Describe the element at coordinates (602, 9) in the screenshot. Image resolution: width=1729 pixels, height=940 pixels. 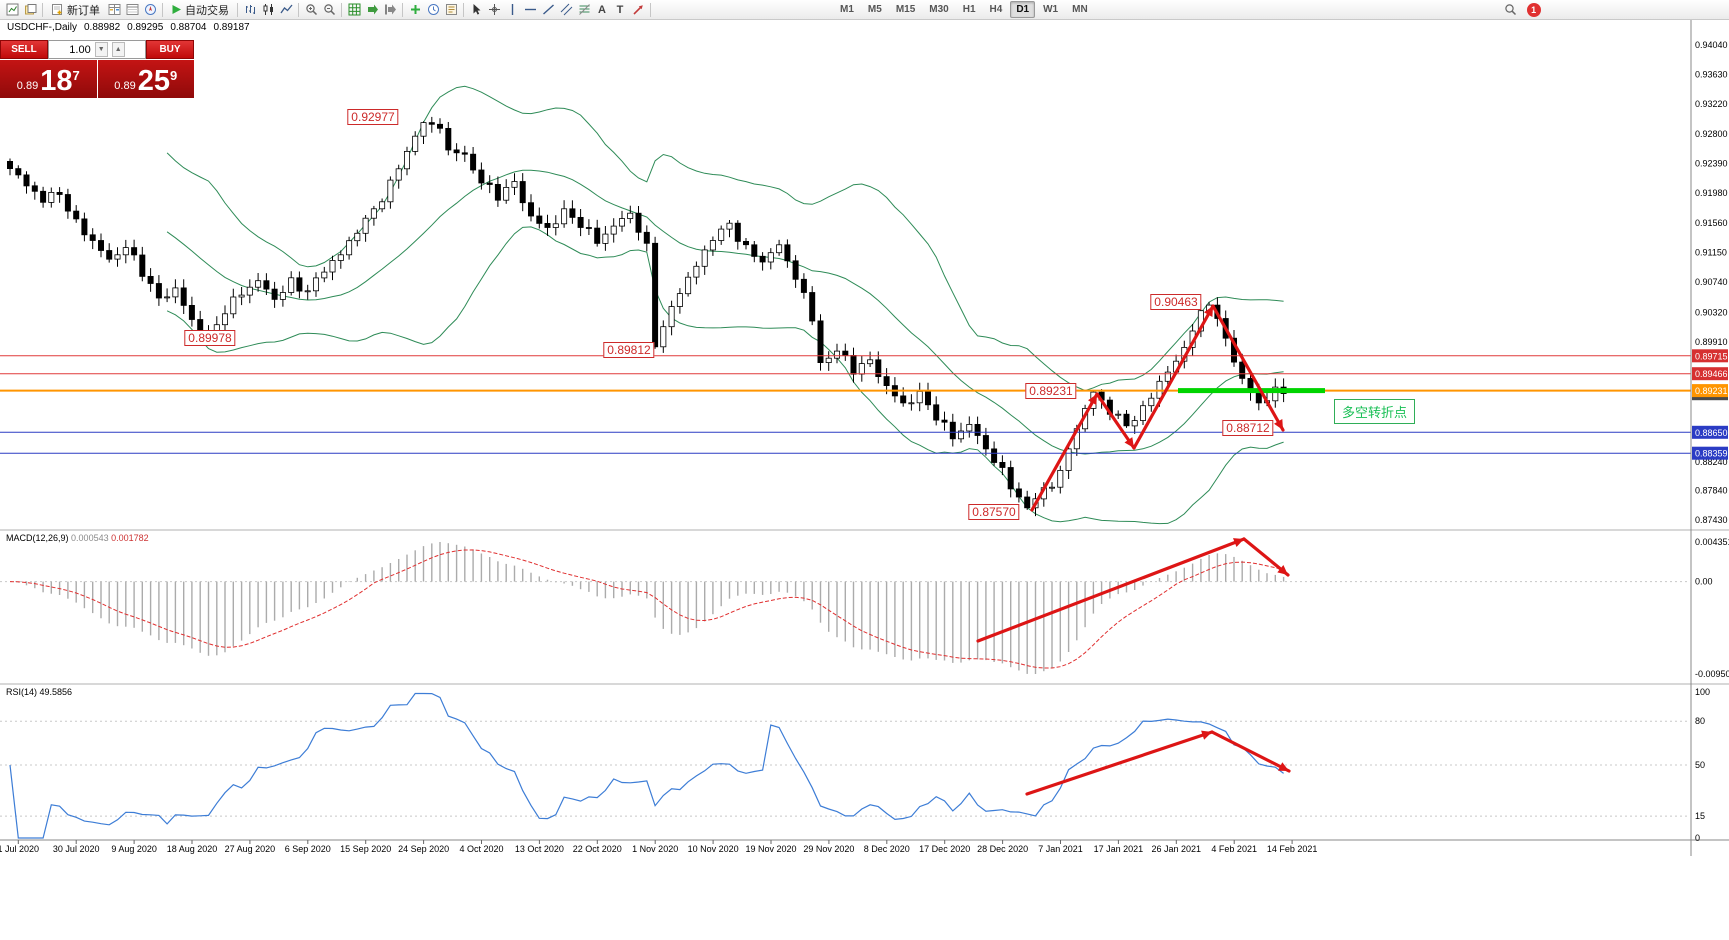
I see `text-tool-icon: A` at that location.